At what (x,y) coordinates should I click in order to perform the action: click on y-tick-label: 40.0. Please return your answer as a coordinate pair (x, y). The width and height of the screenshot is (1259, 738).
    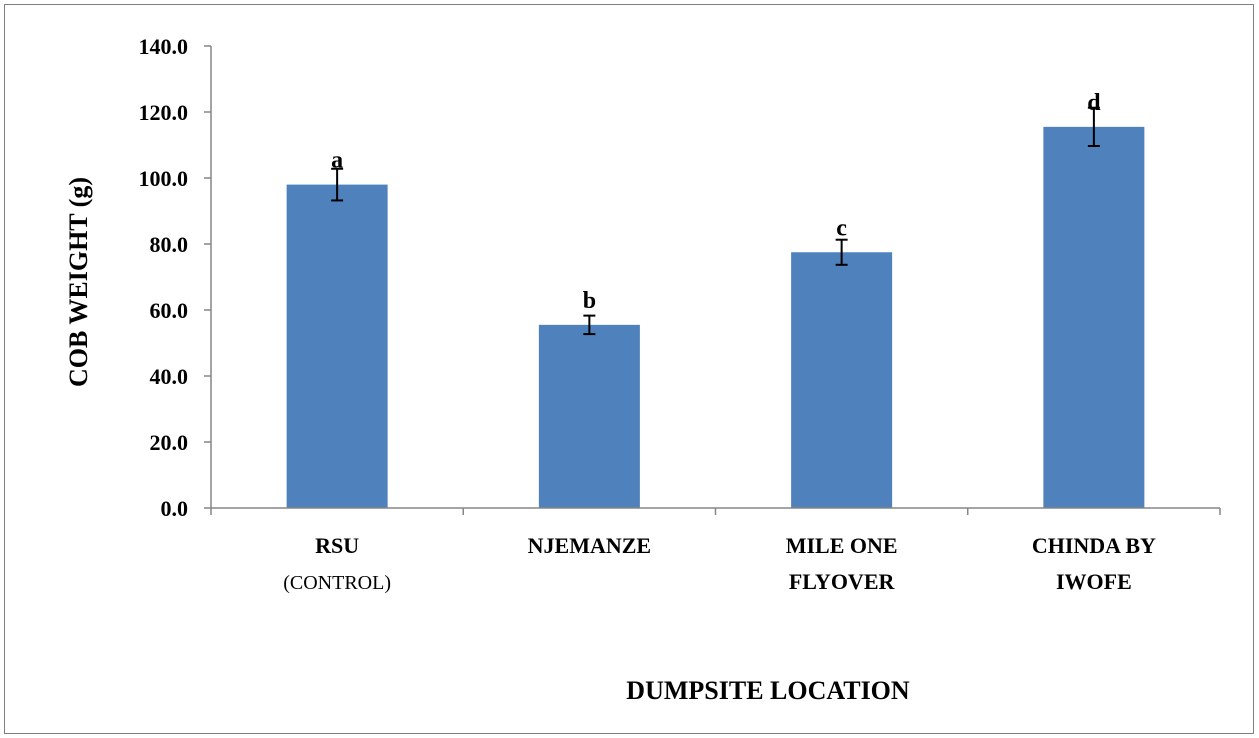
    Looking at the image, I should click on (169, 376).